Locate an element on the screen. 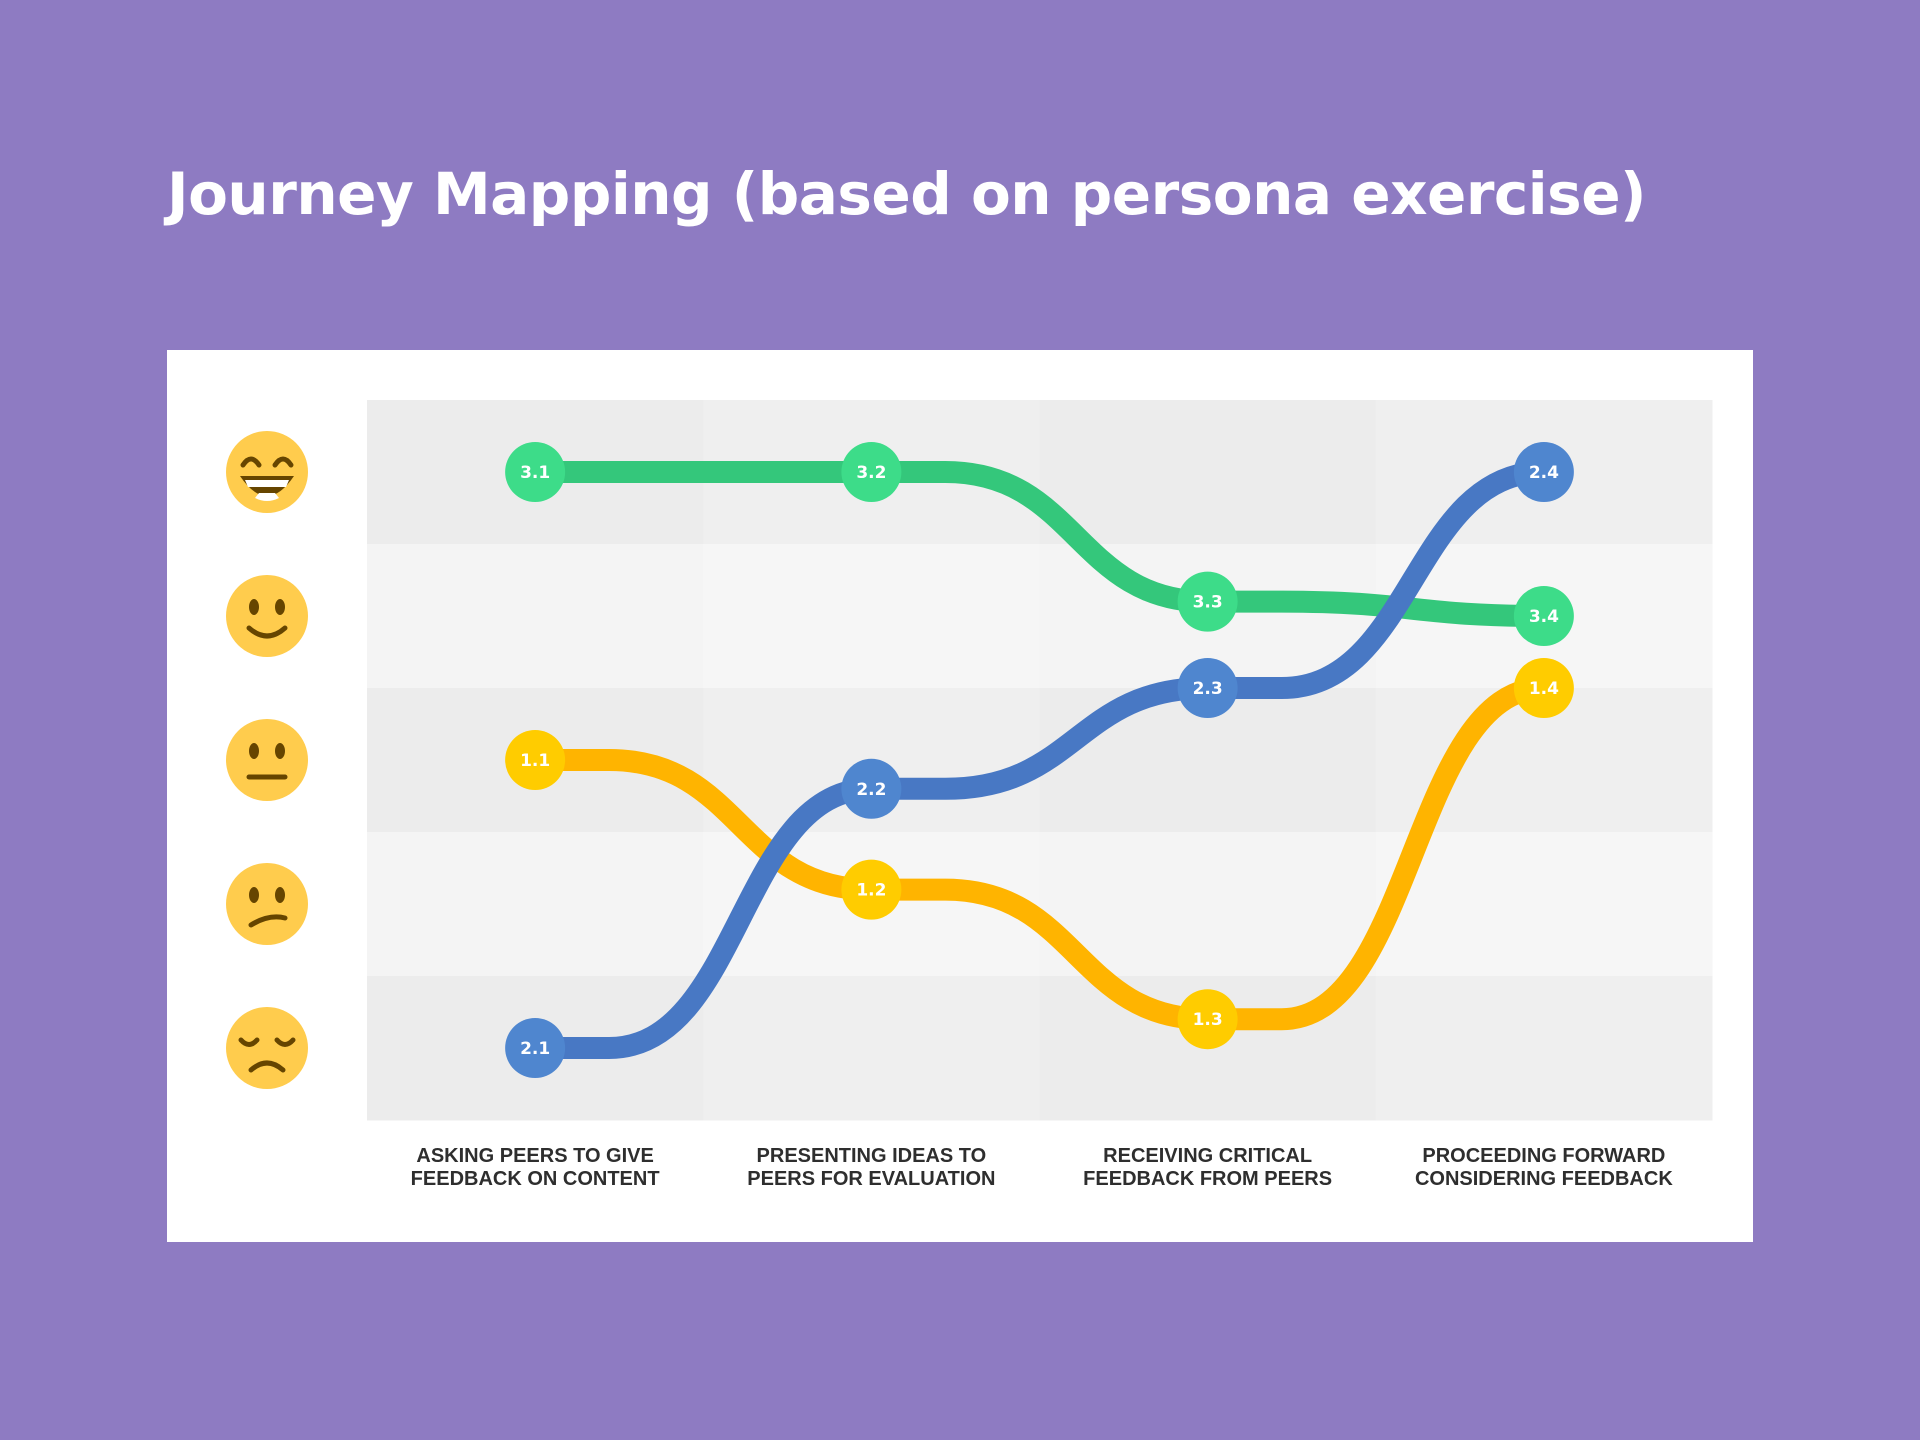  data-point: 1.4 is located at coordinates (1543, 688).